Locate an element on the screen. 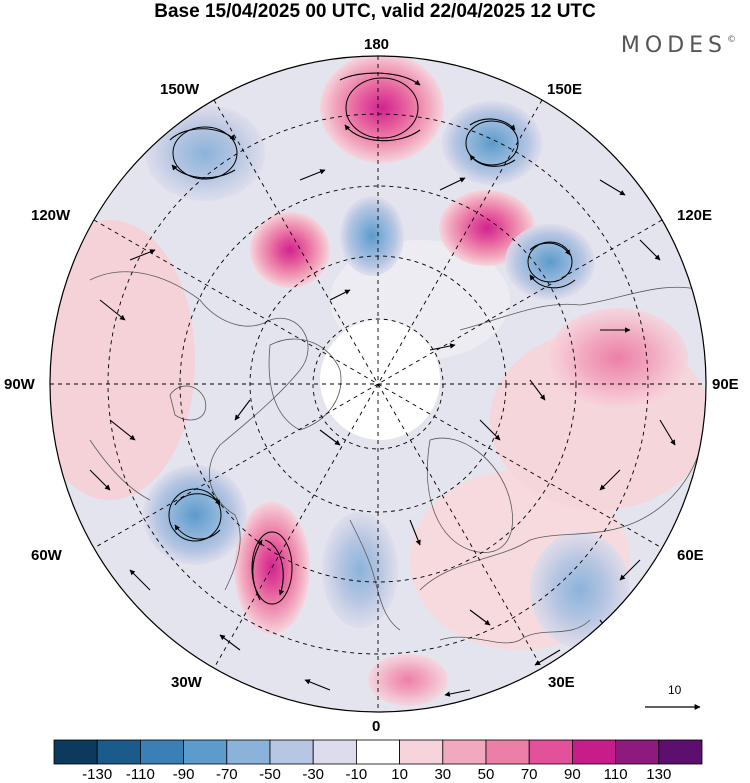  lon-label-0: 0 is located at coordinates (376, 726).